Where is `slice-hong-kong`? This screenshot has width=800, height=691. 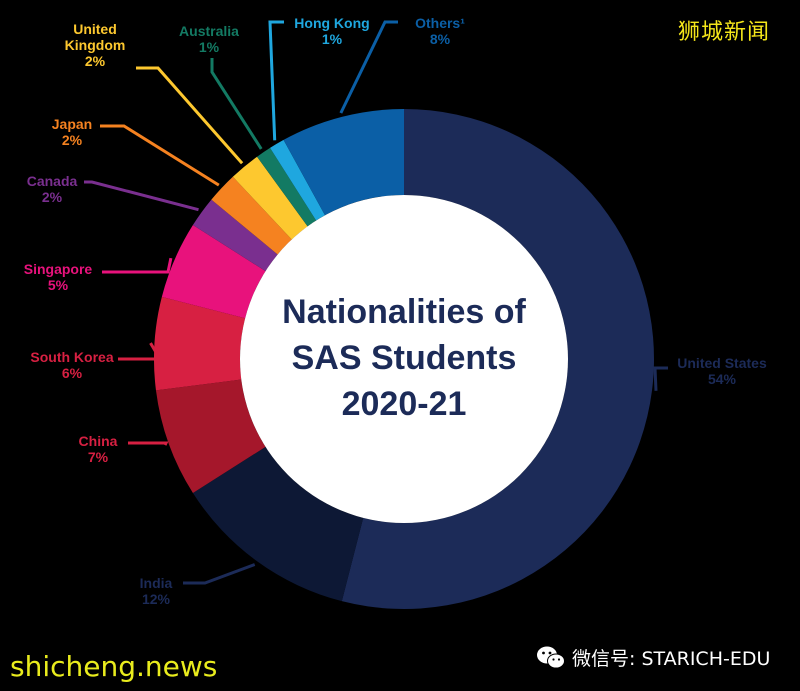 slice-hong-kong is located at coordinates (297, 180).